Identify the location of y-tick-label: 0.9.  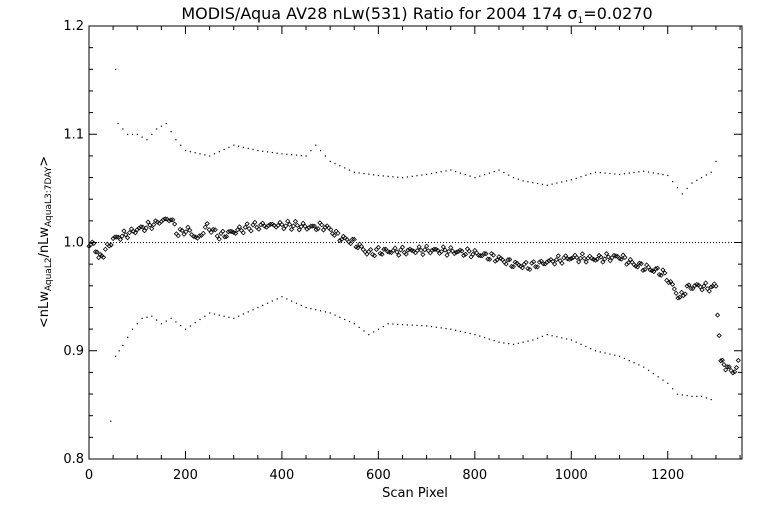
(73, 351).